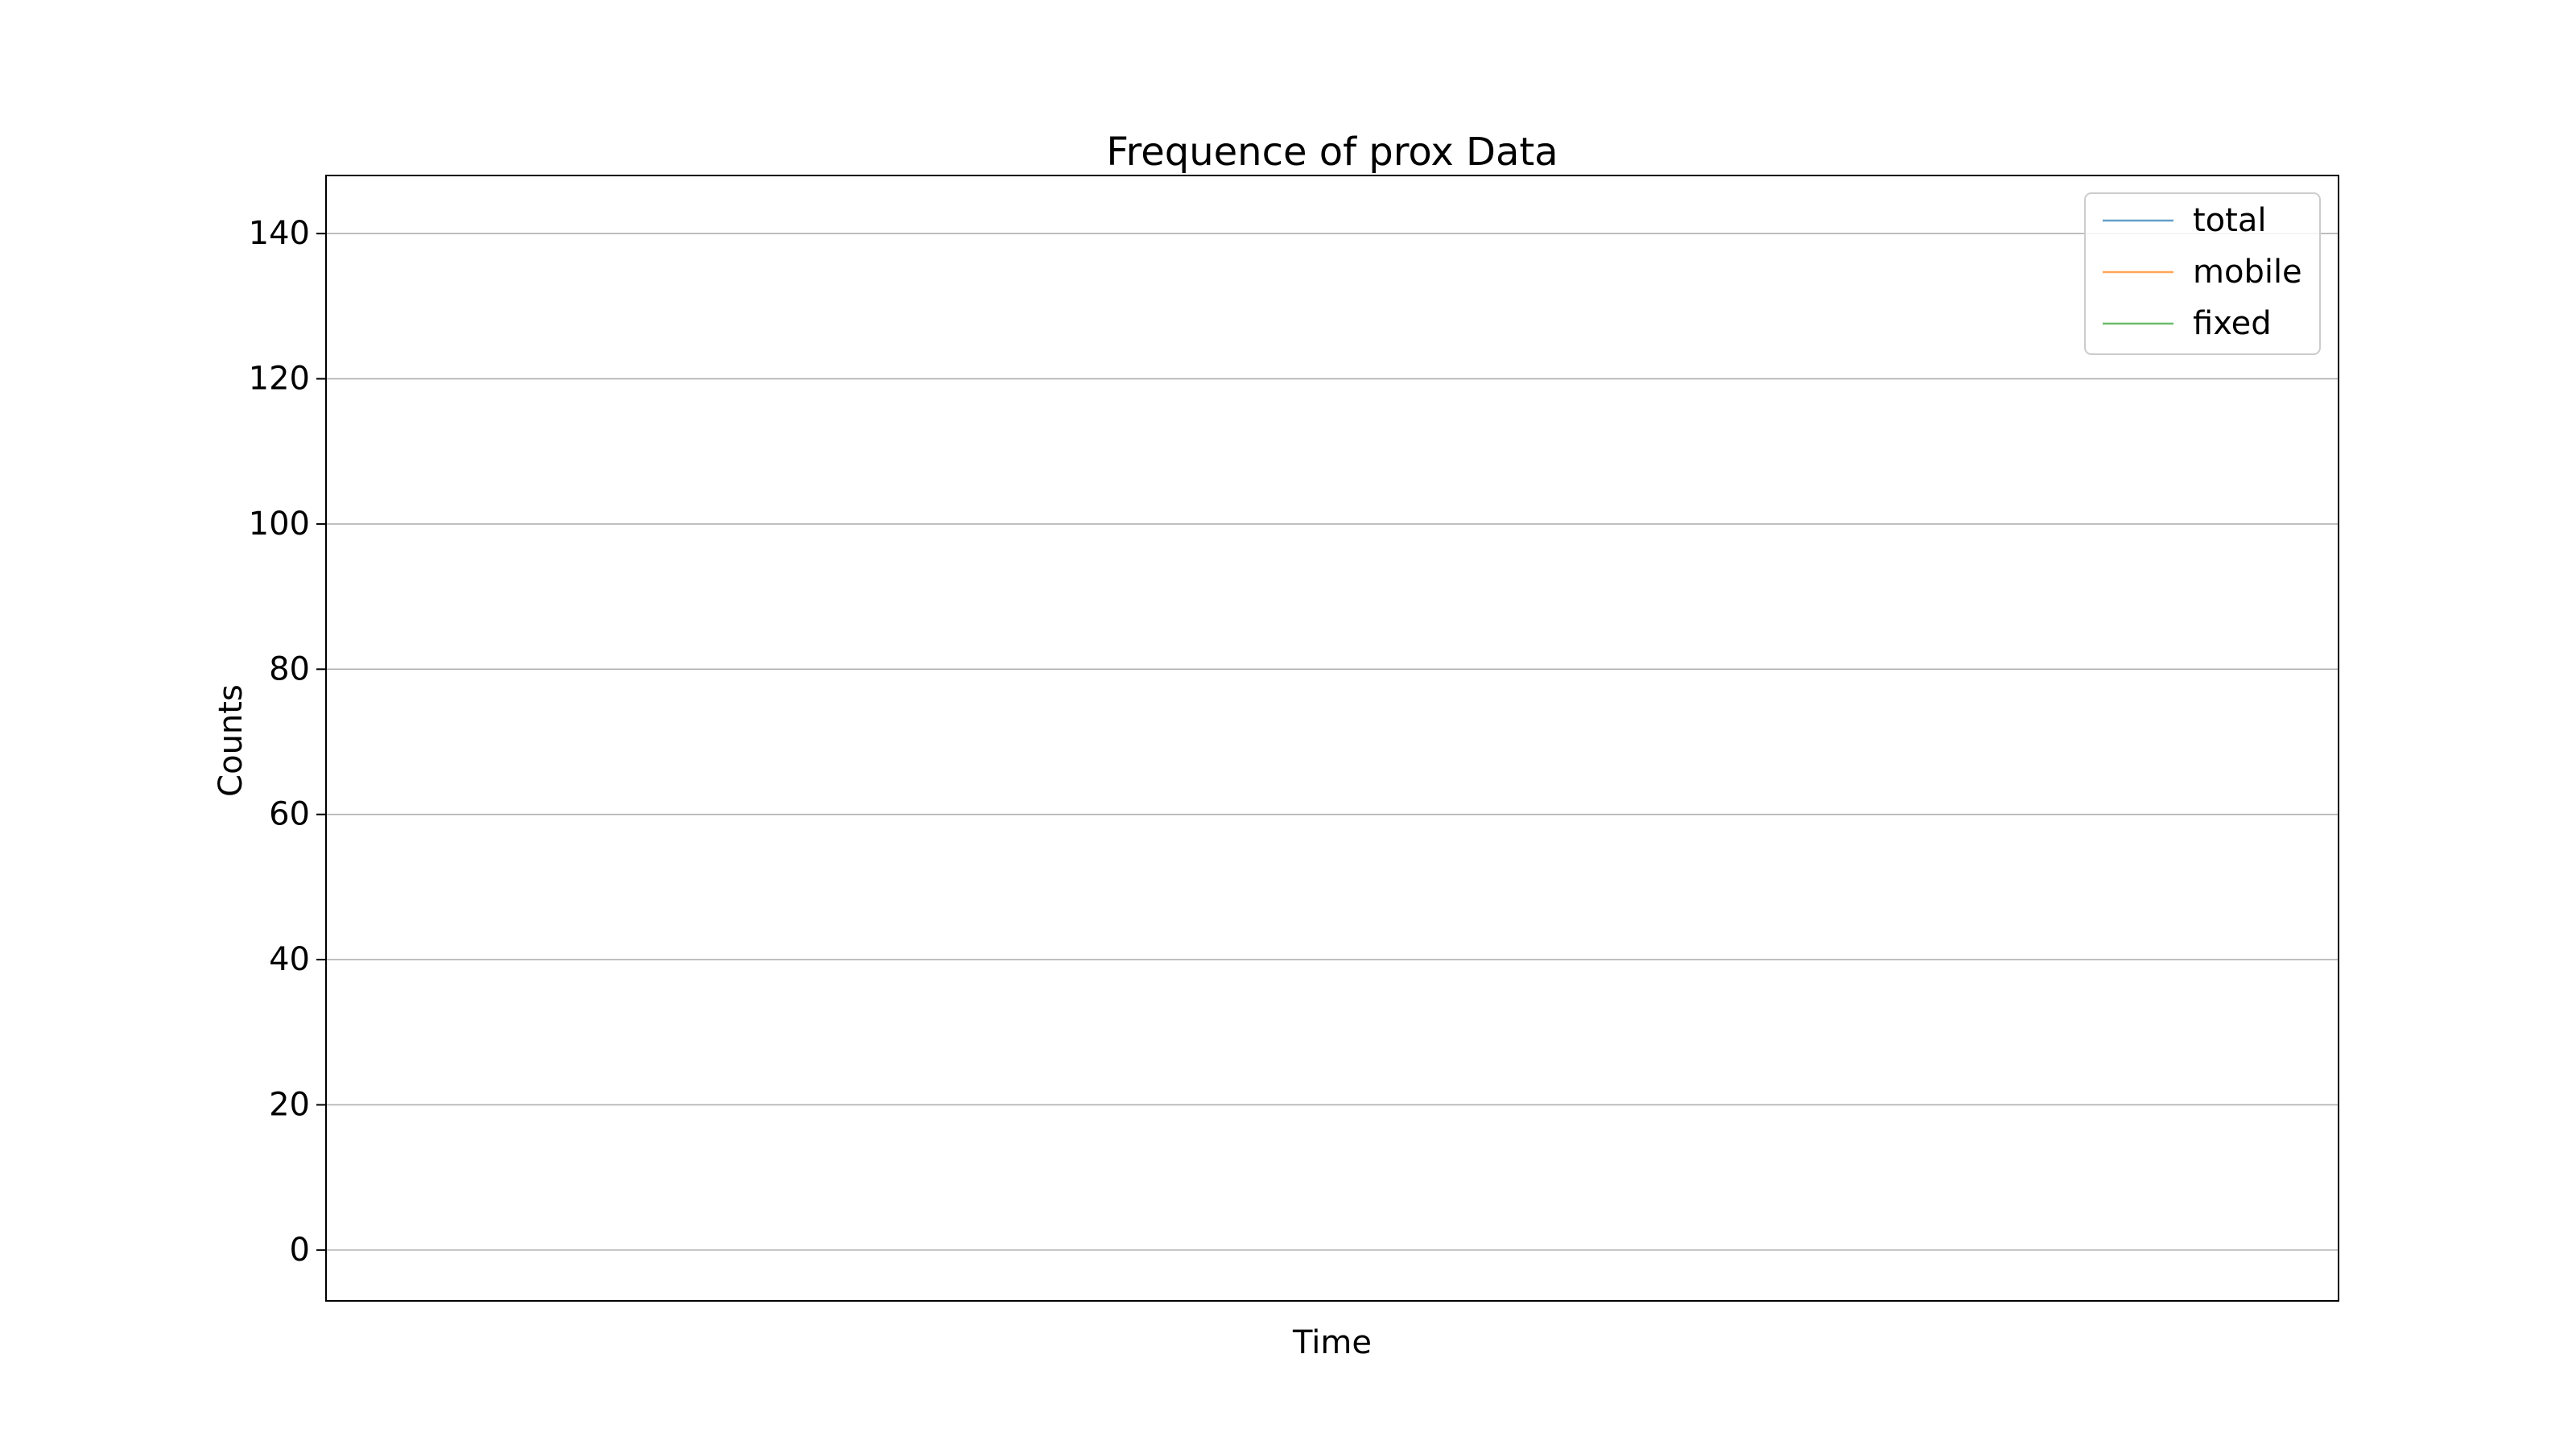 This screenshot has height=1449, width=2576. I want to click on legend-frame, so click(2202, 273).